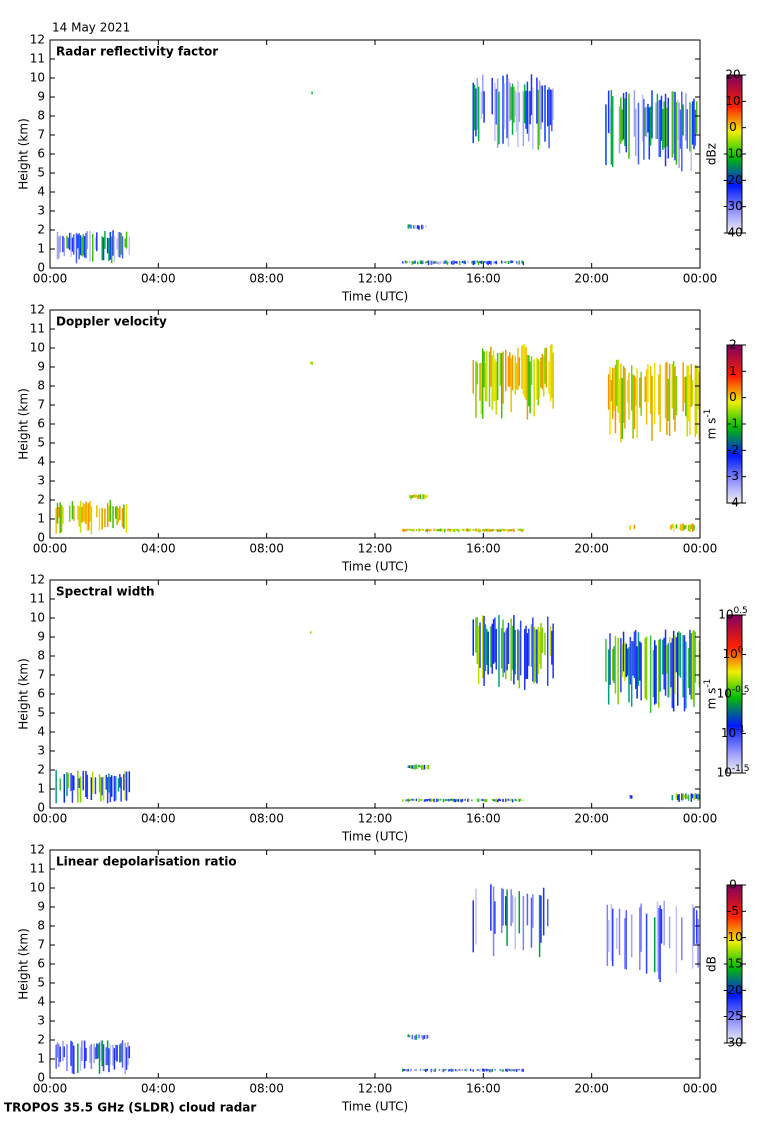 This screenshot has width=780, height=1124. I want to click on y-tick-label: 7, so click(41, 135).